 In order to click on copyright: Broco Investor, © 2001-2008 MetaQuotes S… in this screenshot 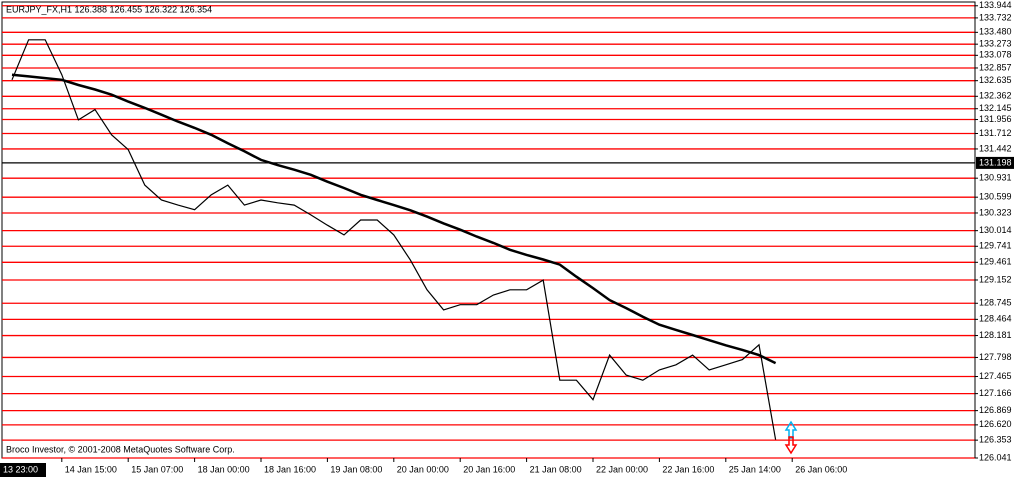, I will do `click(120, 449)`.